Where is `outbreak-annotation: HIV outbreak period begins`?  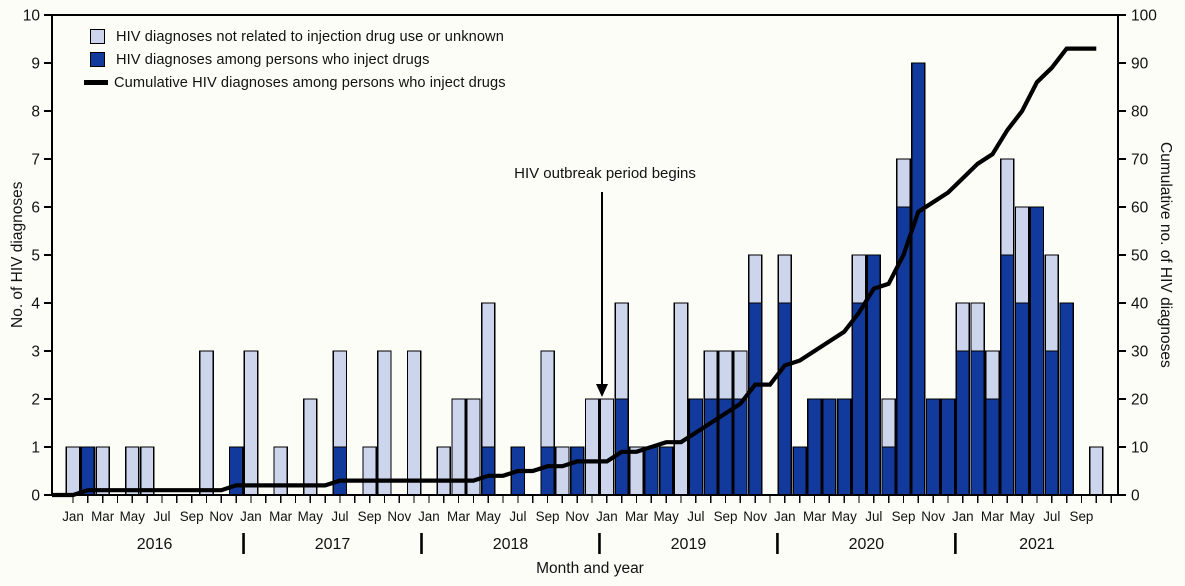 outbreak-annotation: HIV outbreak period begins is located at coordinates (605, 173).